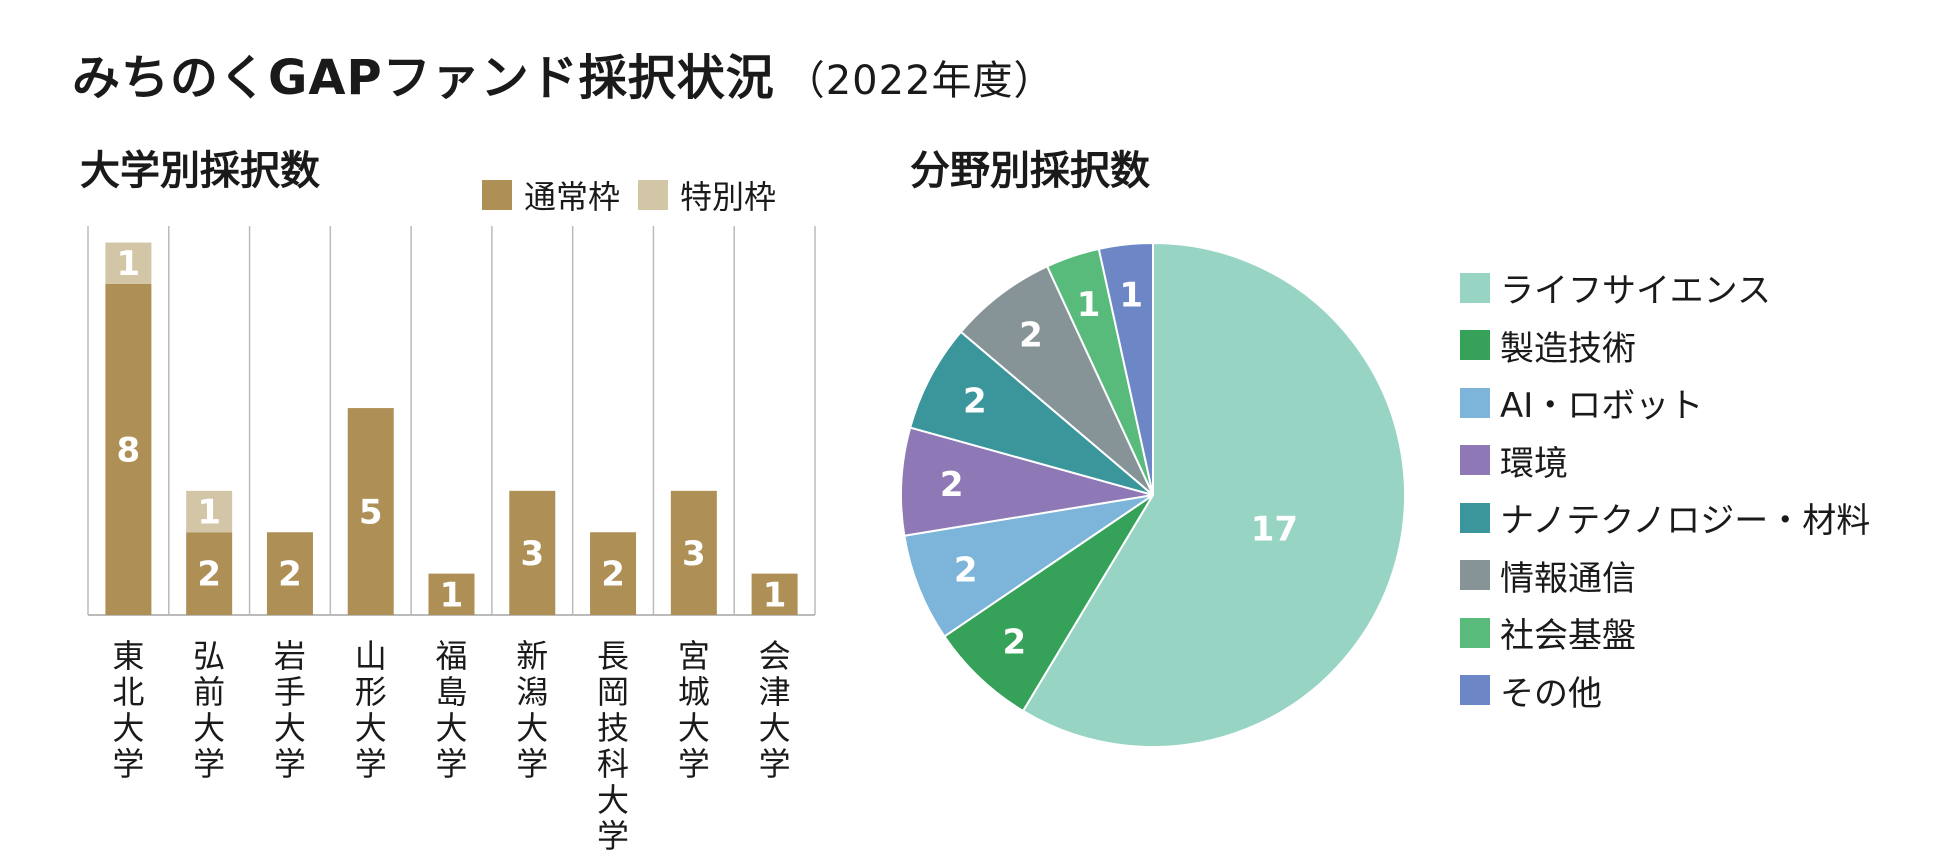 This screenshot has height=852, width=1950. I want to click on pie-legend-item: AI・ロボット, so click(1665, 404).